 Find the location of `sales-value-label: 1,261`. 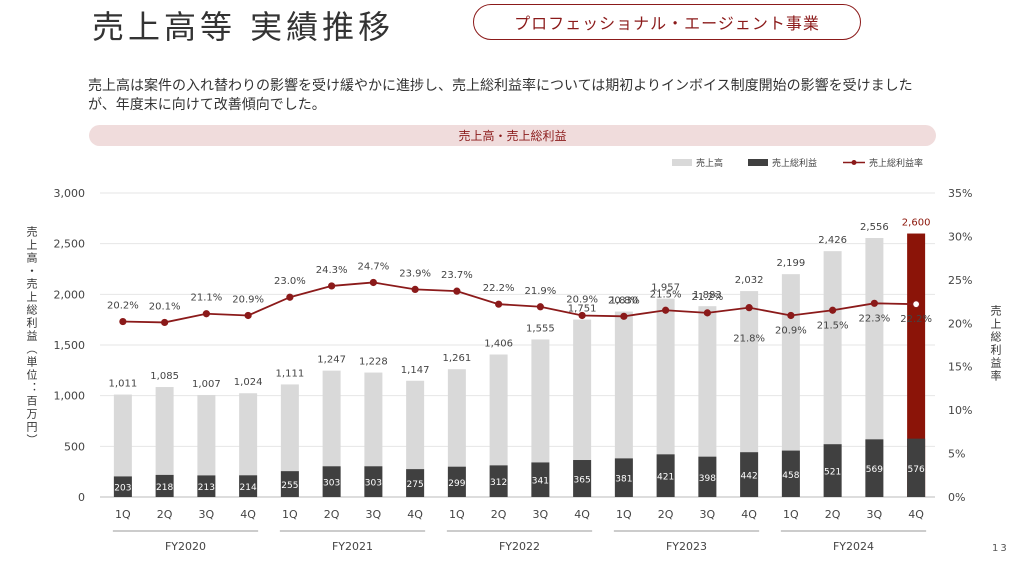

sales-value-label: 1,261 is located at coordinates (457, 358).